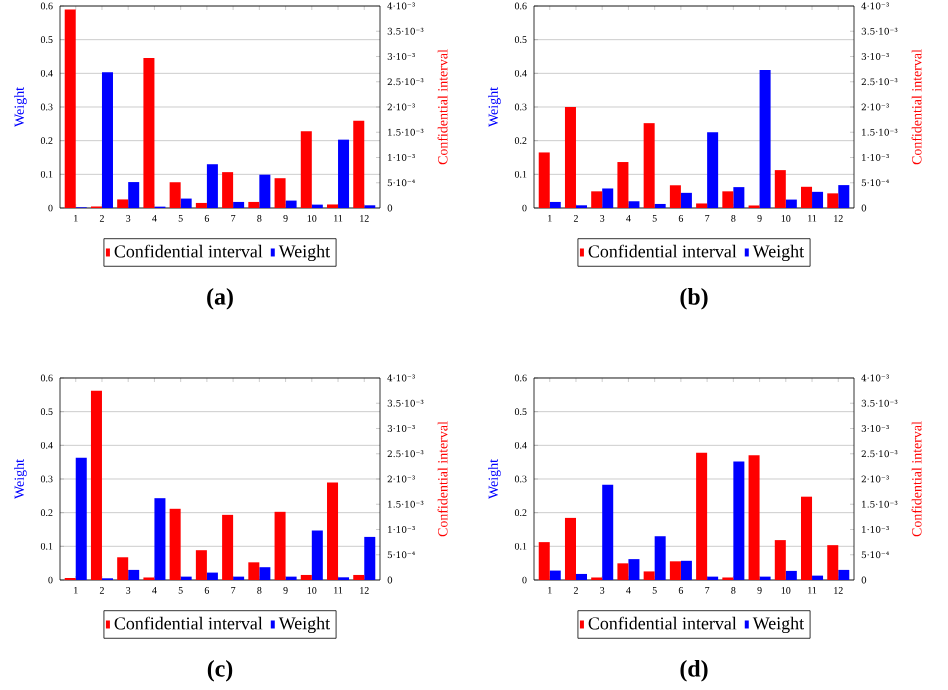 This screenshot has height=690, width=948. What do you see at coordinates (220, 298) in the screenshot?
I see `text: (a)` at bounding box center [220, 298].